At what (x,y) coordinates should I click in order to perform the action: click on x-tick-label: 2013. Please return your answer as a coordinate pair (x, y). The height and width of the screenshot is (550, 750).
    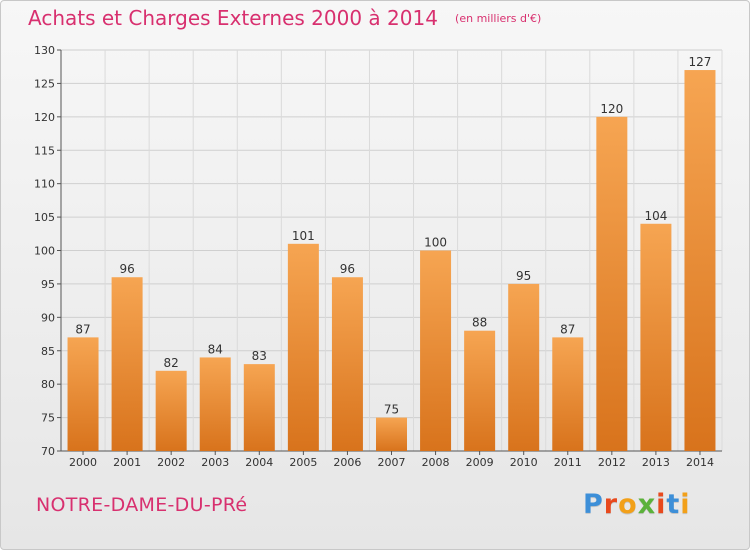
    Looking at the image, I should click on (656, 462).